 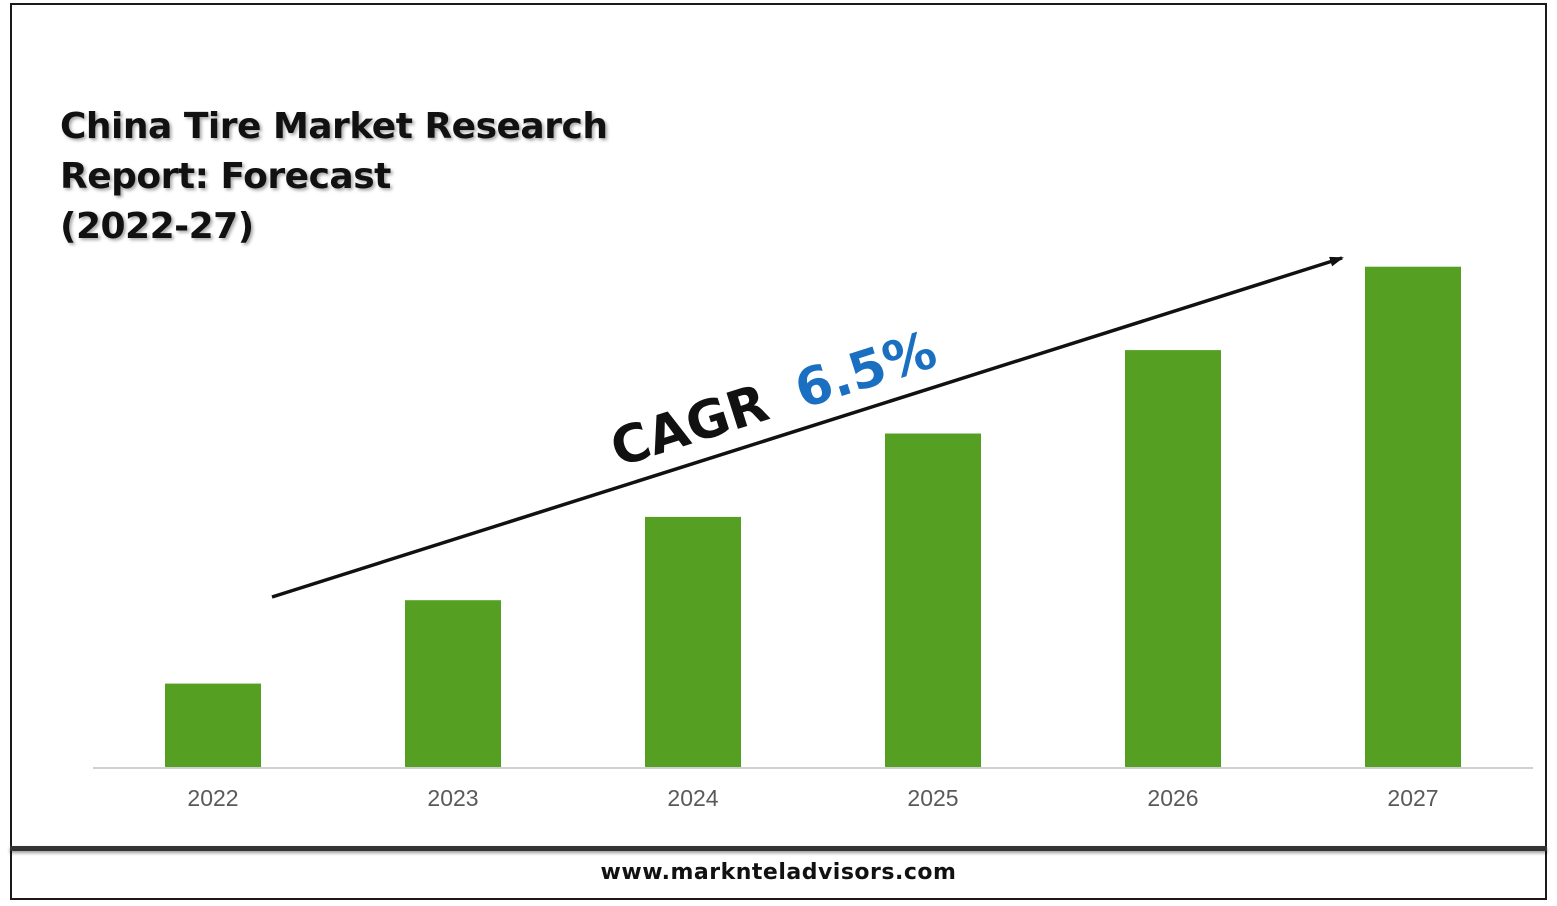 I want to click on bar-2023, so click(x=453, y=683).